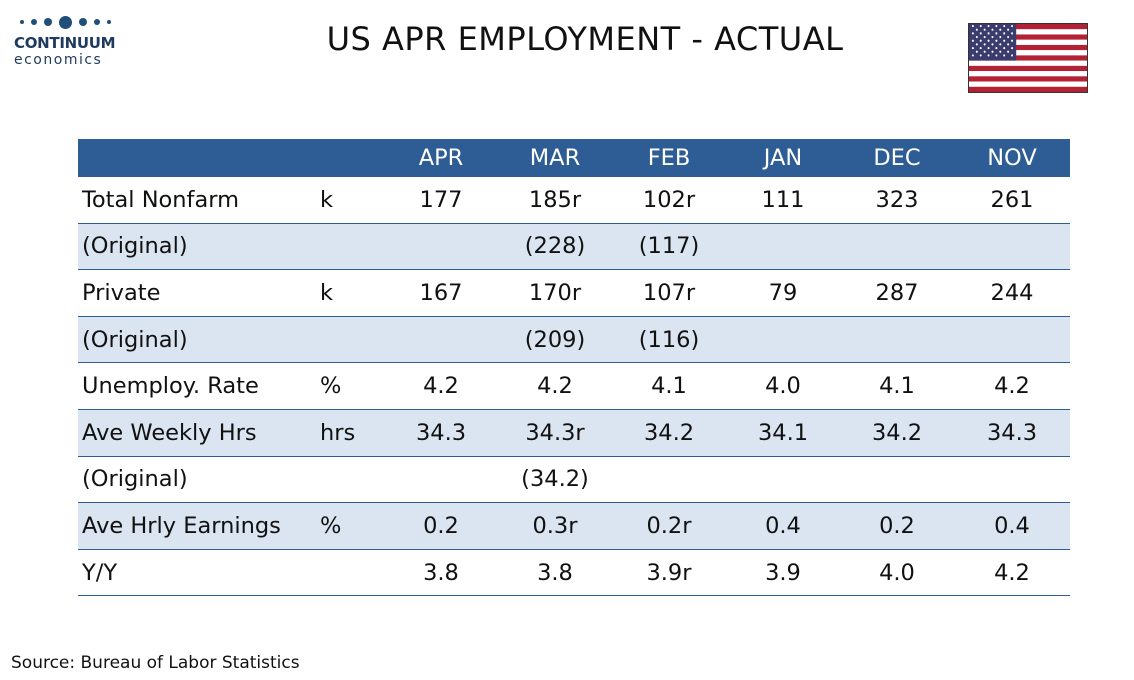 Image resolution: width=1134 pixels, height=680 pixels. Describe the element at coordinates (555, 293) in the screenshot. I see `table-cell: 170r` at that location.